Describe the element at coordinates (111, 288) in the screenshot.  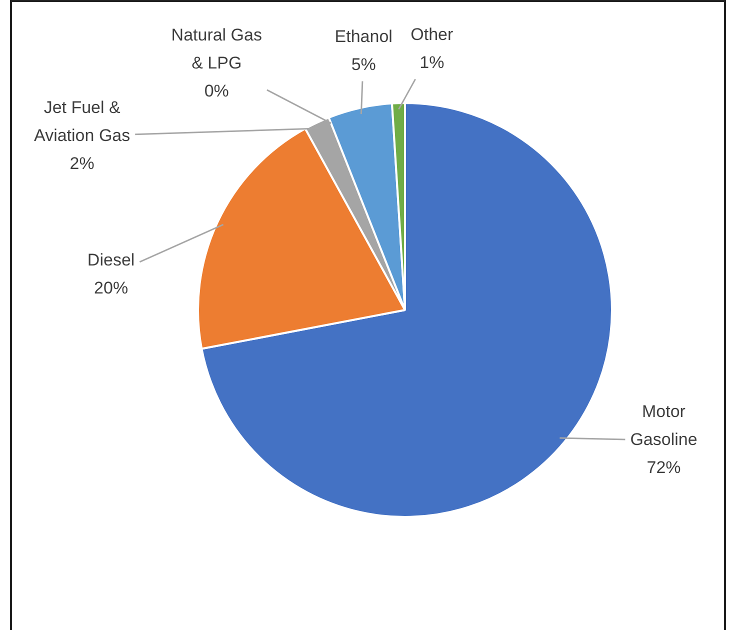
I see `data-label: 20%` at that location.